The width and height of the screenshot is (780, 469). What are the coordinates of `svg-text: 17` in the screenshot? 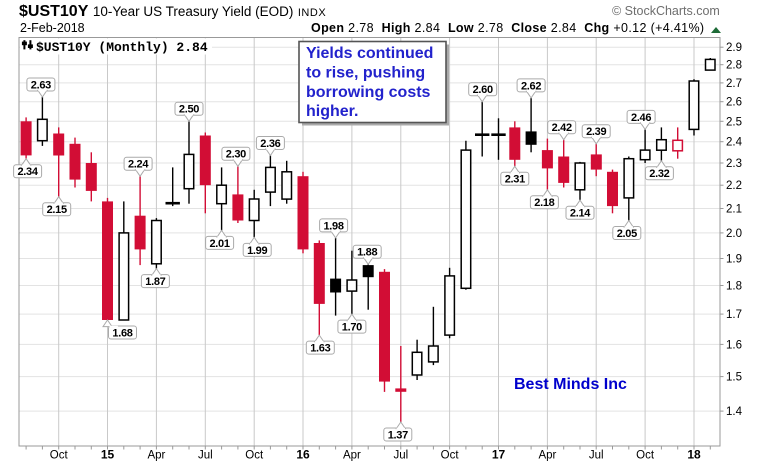 It's located at (499, 455).